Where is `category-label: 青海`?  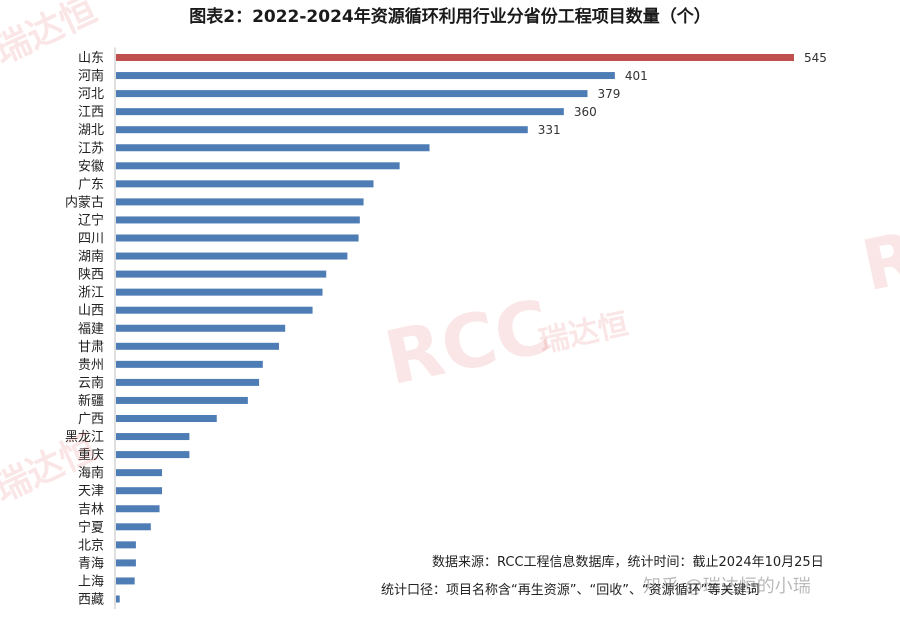
category-label: 青海 is located at coordinates (91, 563).